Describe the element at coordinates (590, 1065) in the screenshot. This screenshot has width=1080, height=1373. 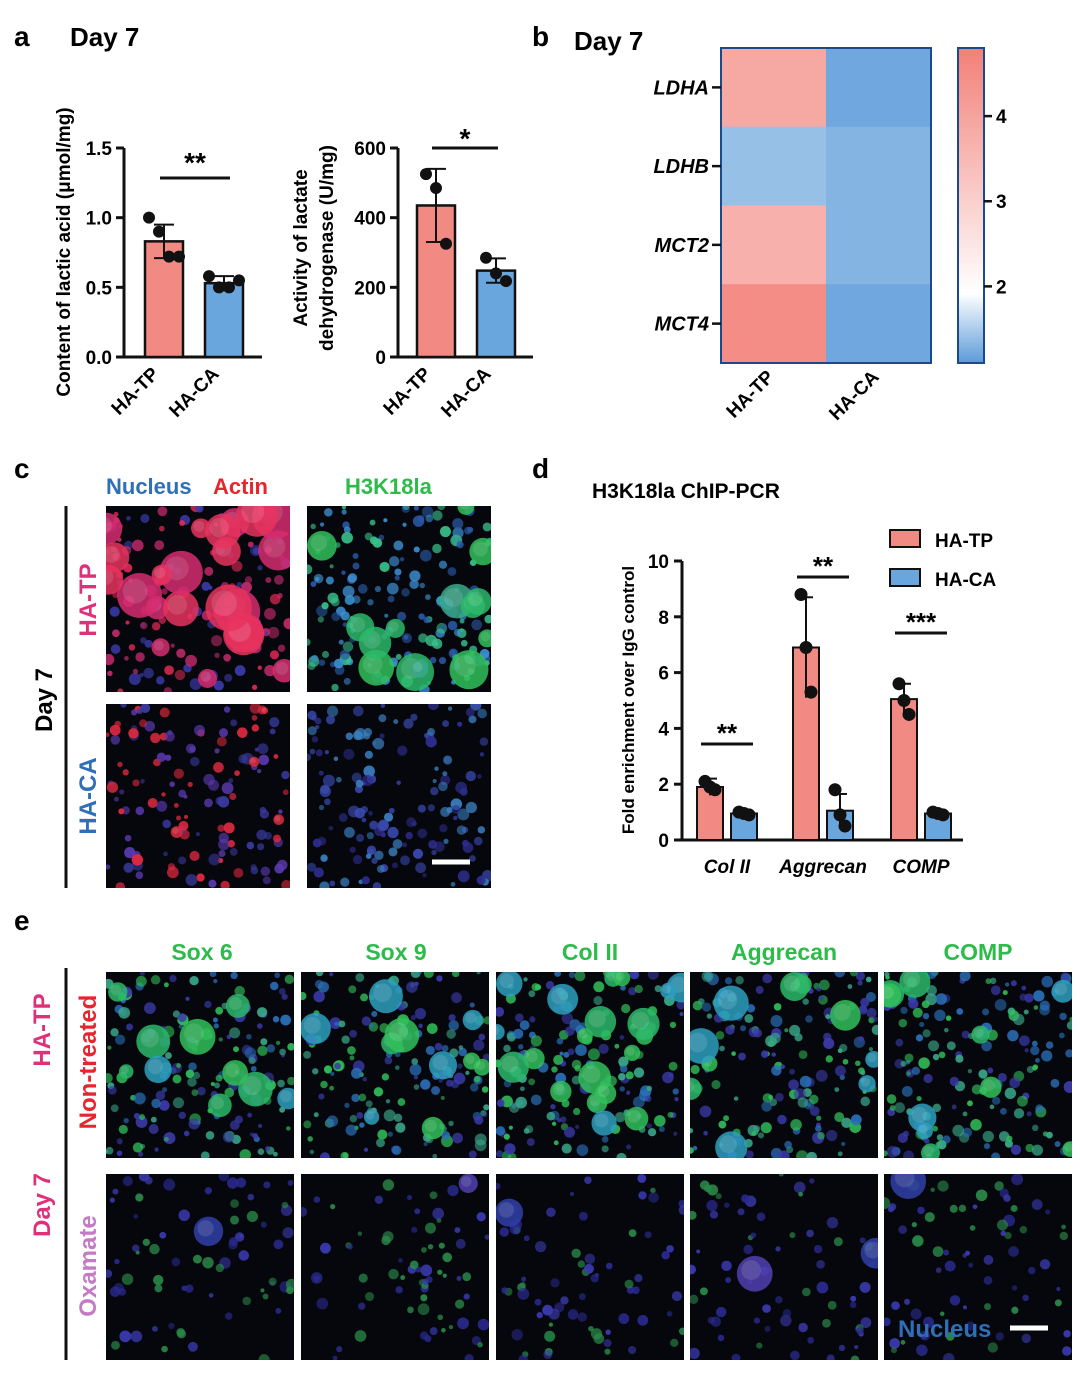
I see `panel-e-image-nontreated-2-cells` at that location.